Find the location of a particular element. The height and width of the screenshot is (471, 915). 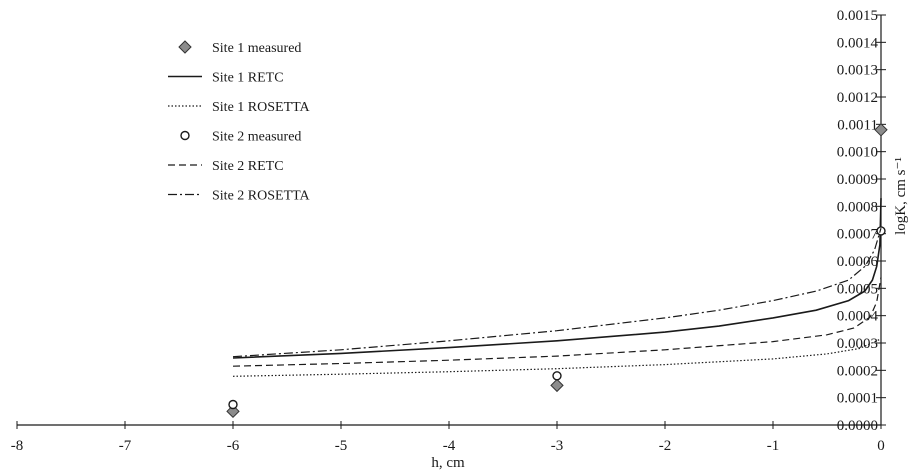

x-tick-label: -1 is located at coordinates (773, 446).